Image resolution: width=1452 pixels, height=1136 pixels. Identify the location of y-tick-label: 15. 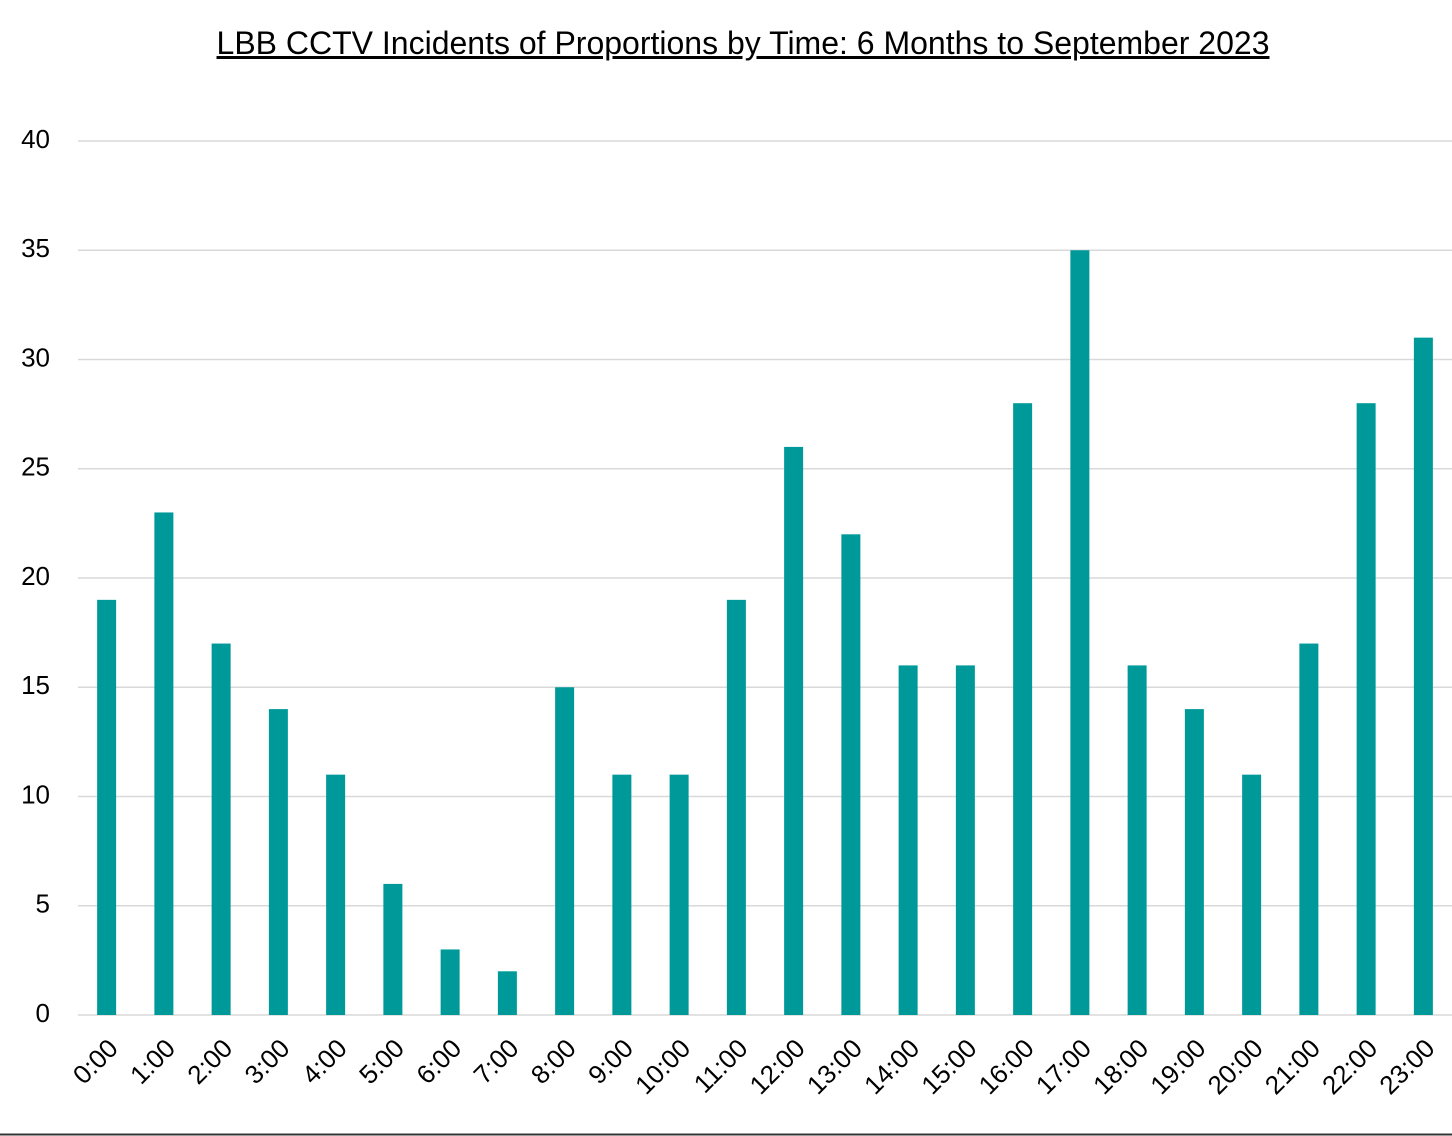
(35, 685).